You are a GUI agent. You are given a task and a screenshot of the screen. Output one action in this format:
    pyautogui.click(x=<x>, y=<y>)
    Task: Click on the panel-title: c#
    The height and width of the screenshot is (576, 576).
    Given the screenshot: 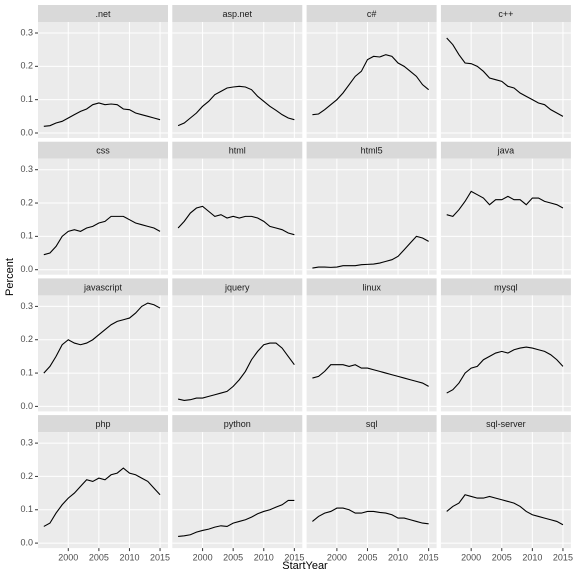 What is the action you would take?
    pyautogui.click(x=372, y=14)
    